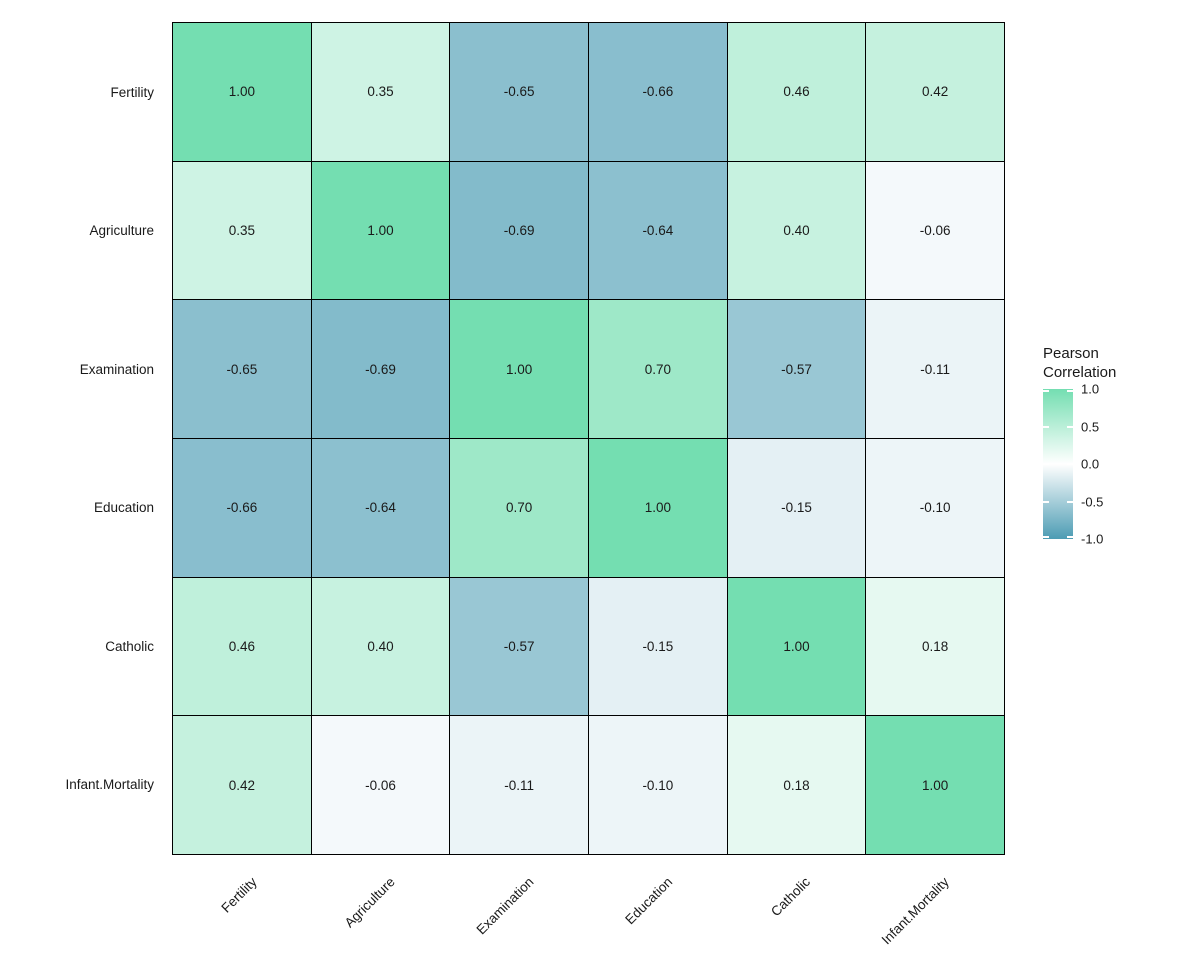 Image resolution: width=1200 pixels, height=960 pixels. Describe the element at coordinates (1071, 353) in the screenshot. I see `legend-title-line-1: Pearson` at that location.